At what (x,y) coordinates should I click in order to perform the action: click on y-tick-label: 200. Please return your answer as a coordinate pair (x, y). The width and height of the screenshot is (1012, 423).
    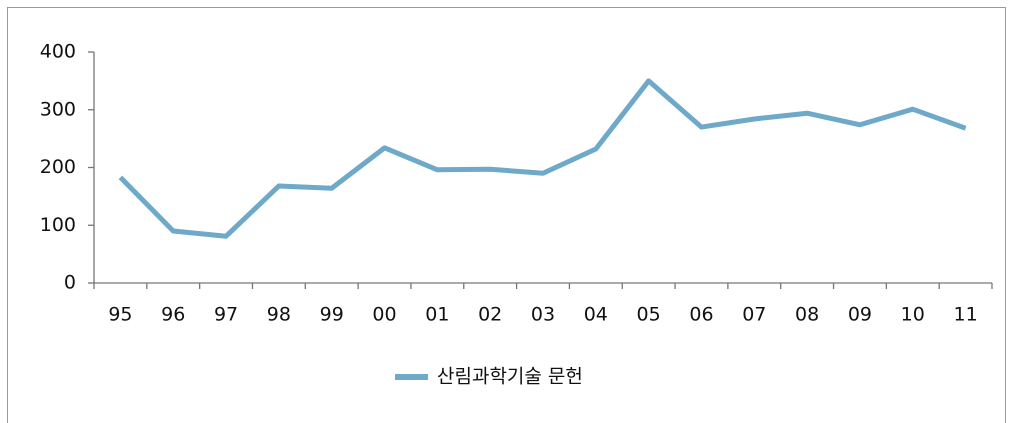
    Looking at the image, I should click on (58, 167).